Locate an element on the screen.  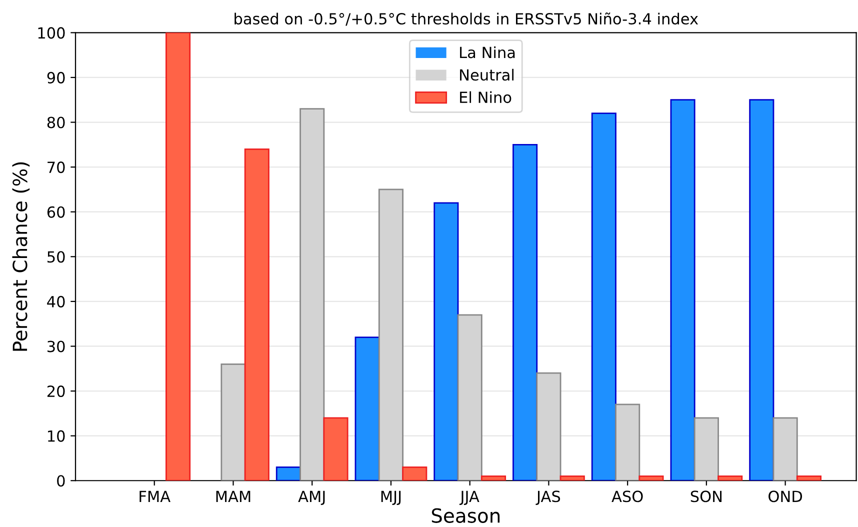
y-tick-label: 50 is located at coordinates (56, 257).